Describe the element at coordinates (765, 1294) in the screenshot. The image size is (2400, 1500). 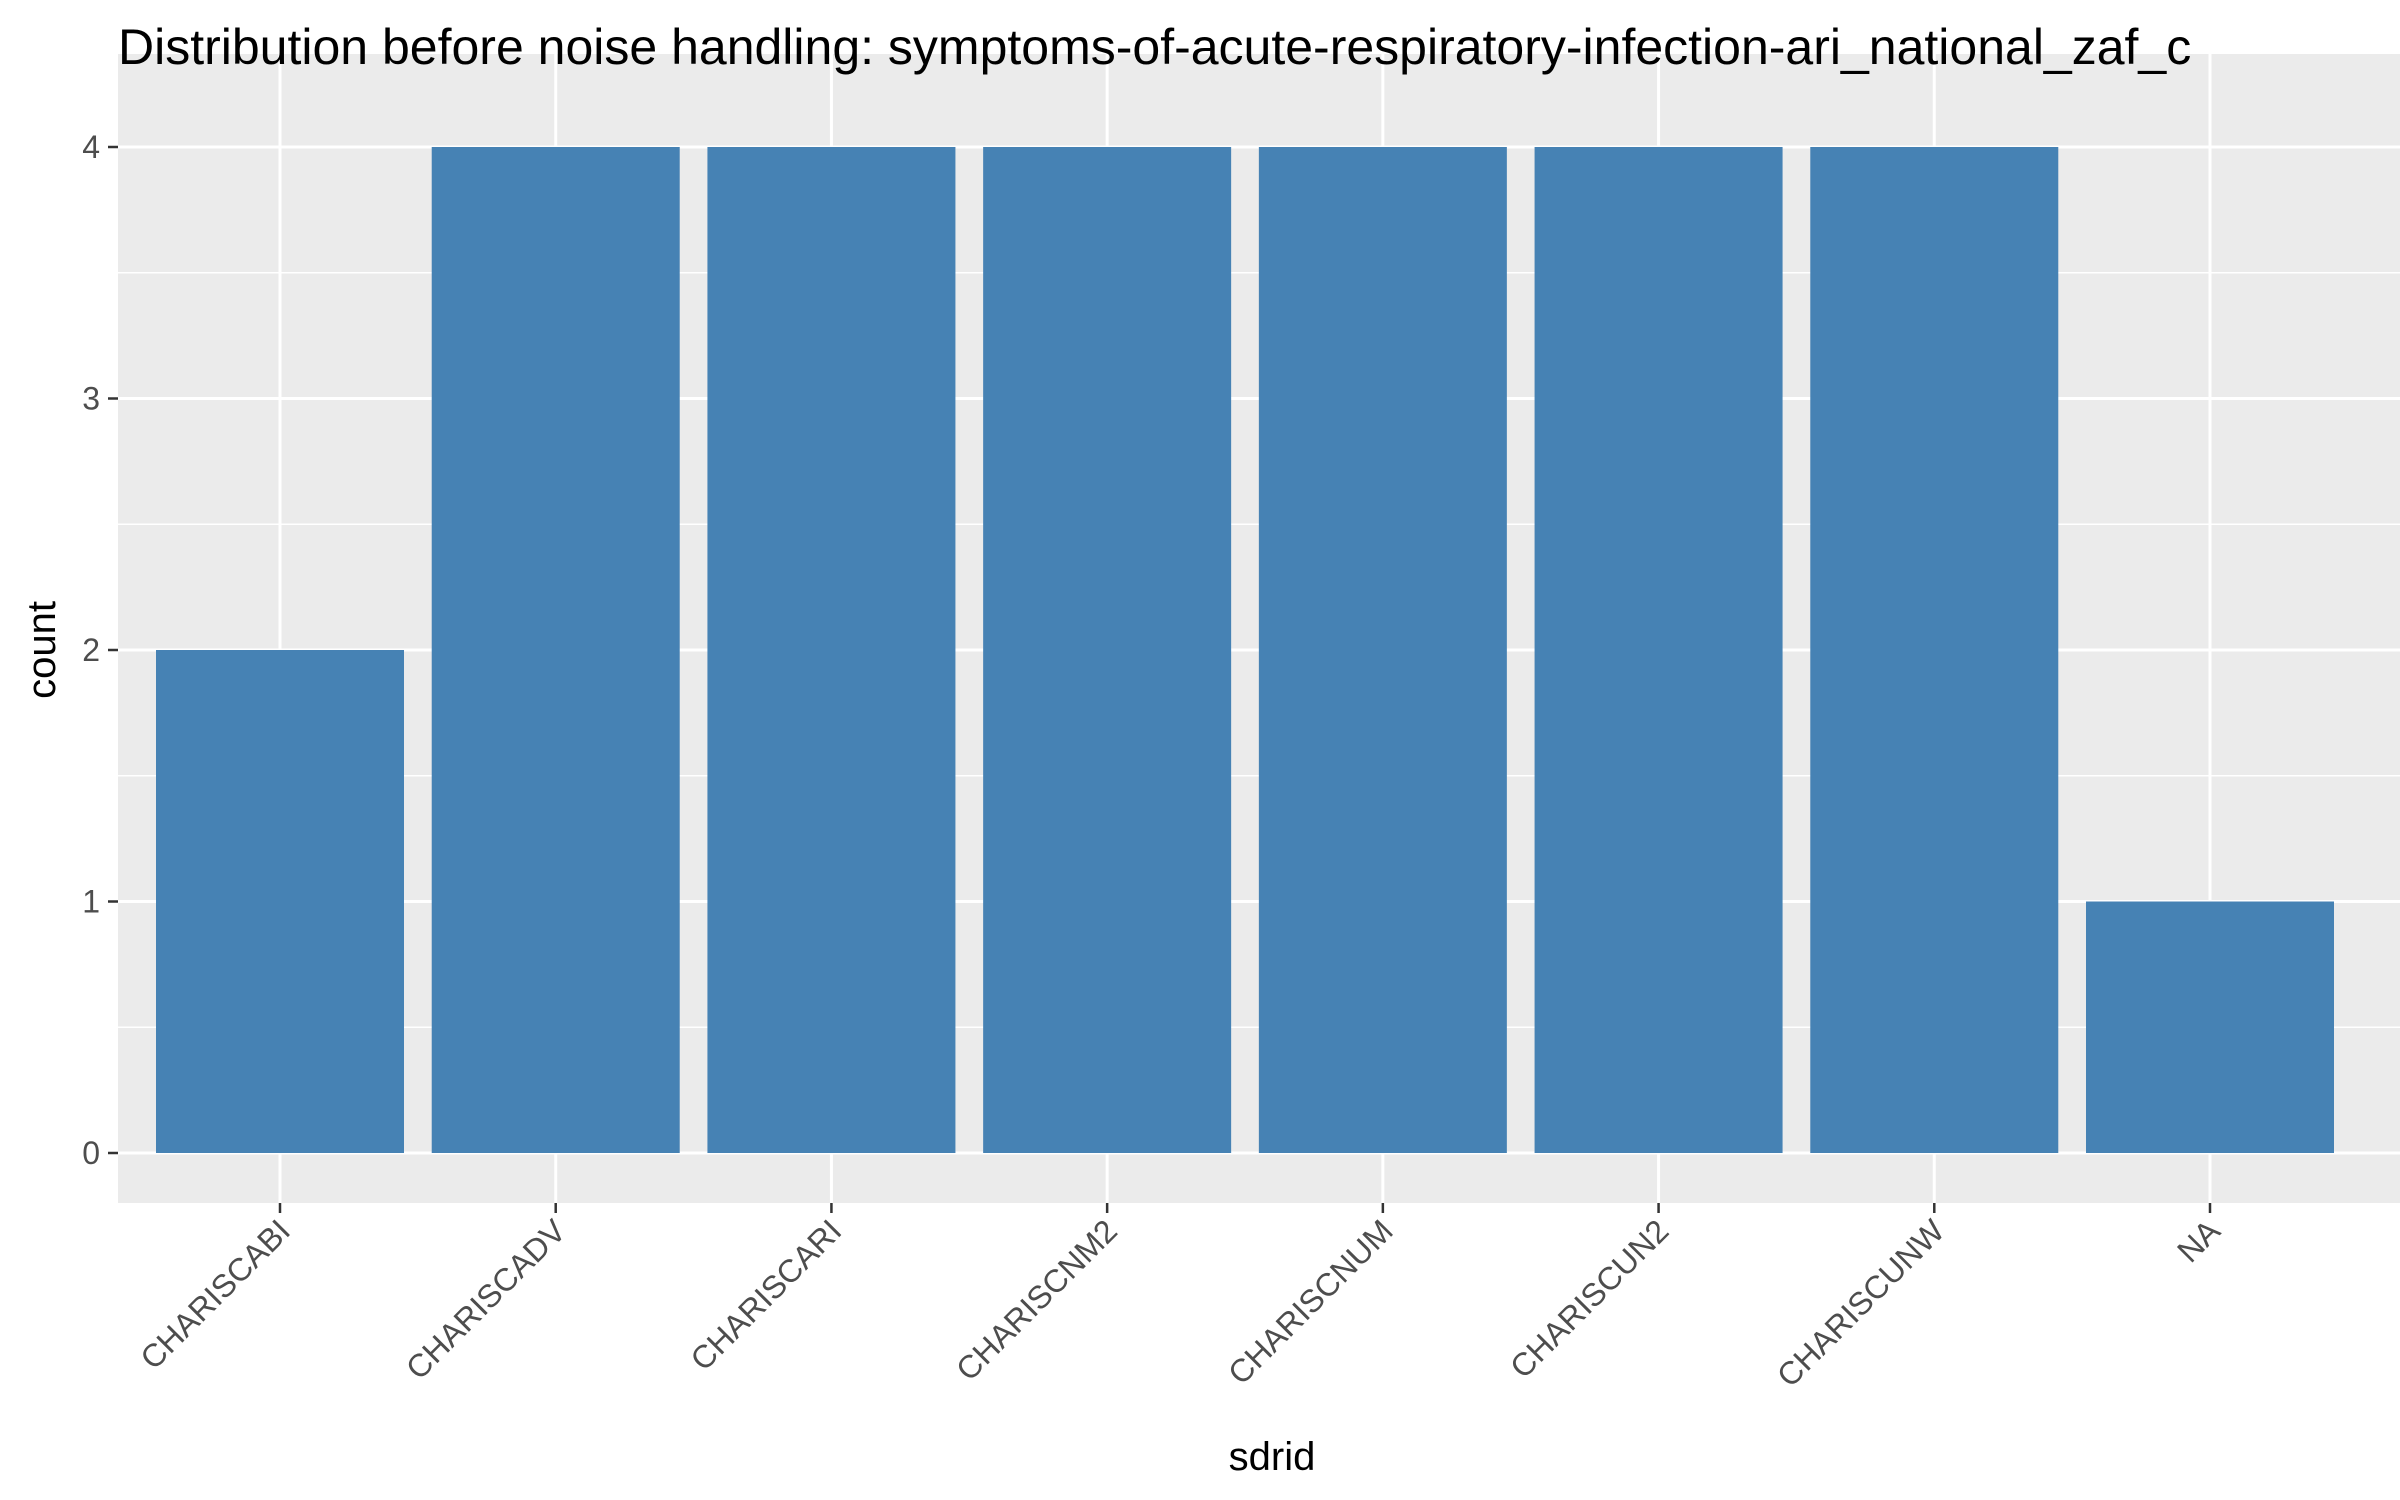
I see `x-tick-label: CHARISCARI` at that location.